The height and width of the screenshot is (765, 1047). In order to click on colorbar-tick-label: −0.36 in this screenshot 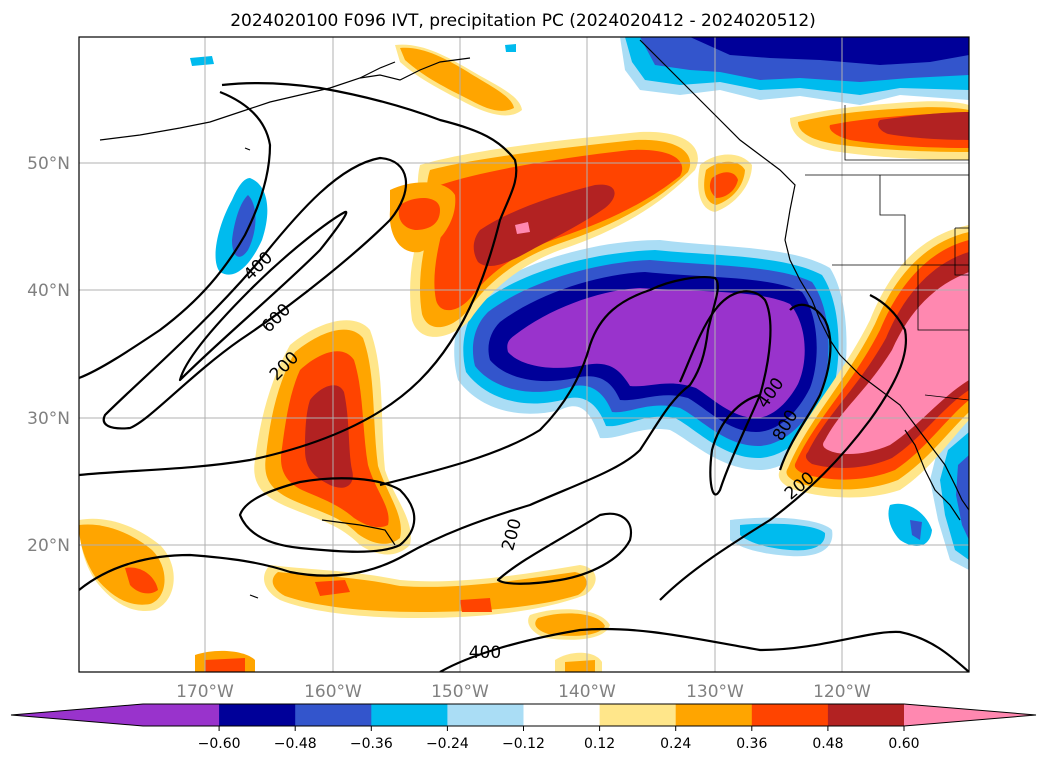, I will do `click(371, 744)`.